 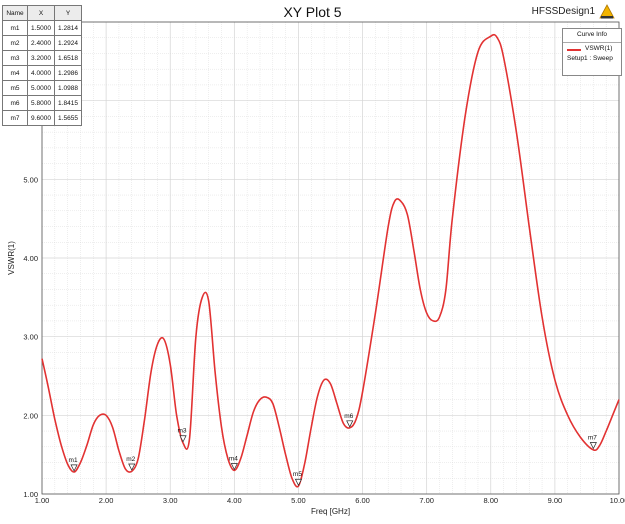 I want to click on x-axis-label: Freq [GHz], so click(x=330, y=511).